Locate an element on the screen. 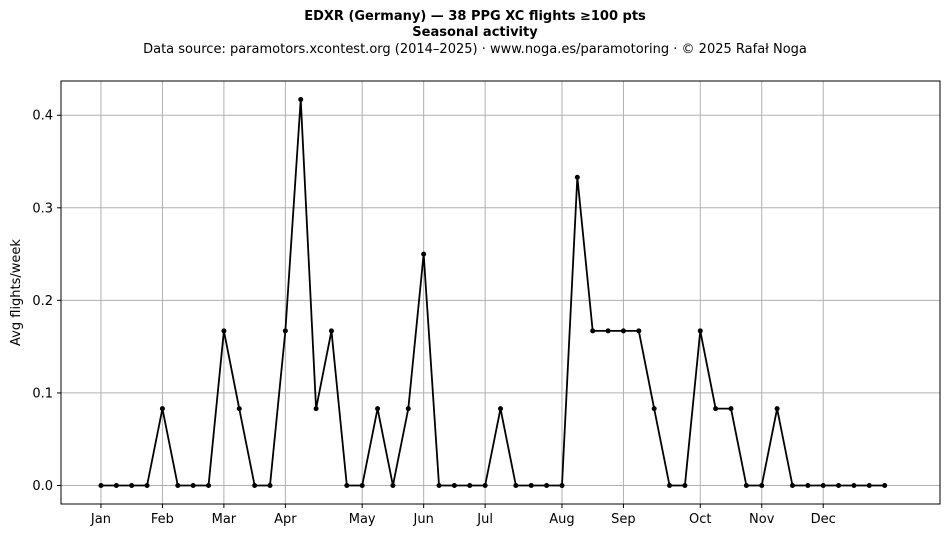  x-tick-label: Apr is located at coordinates (285, 519).